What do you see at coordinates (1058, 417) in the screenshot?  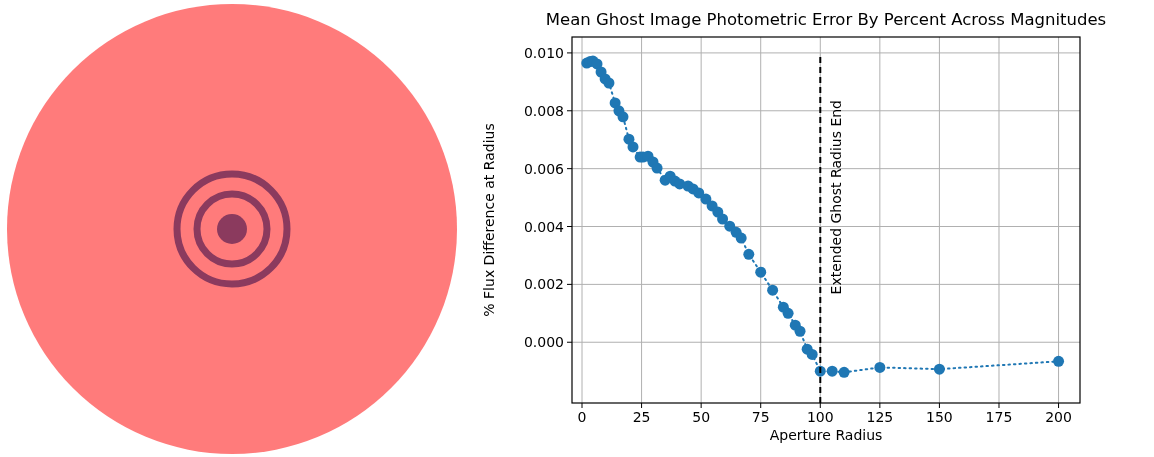 I see `x-tick-label: 200` at bounding box center [1058, 417].